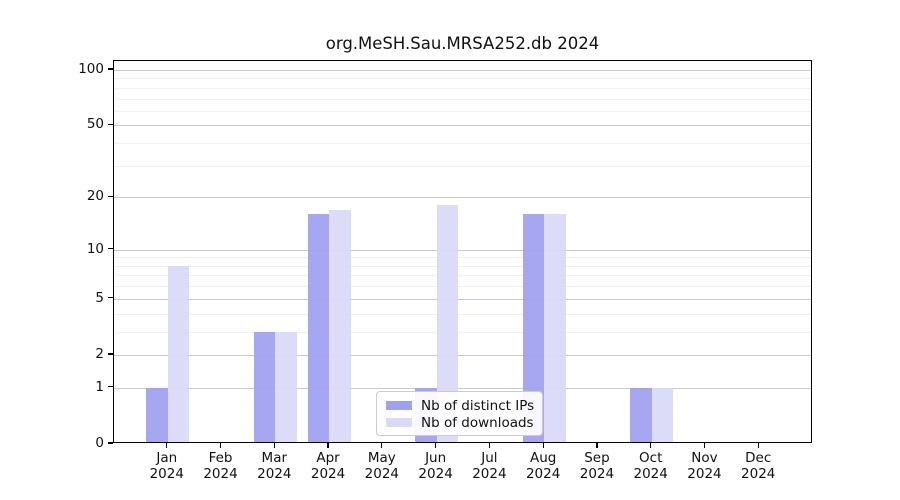 This screenshot has width=900, height=500. What do you see at coordinates (95, 196) in the screenshot?
I see `y-tick-label: 20` at bounding box center [95, 196].